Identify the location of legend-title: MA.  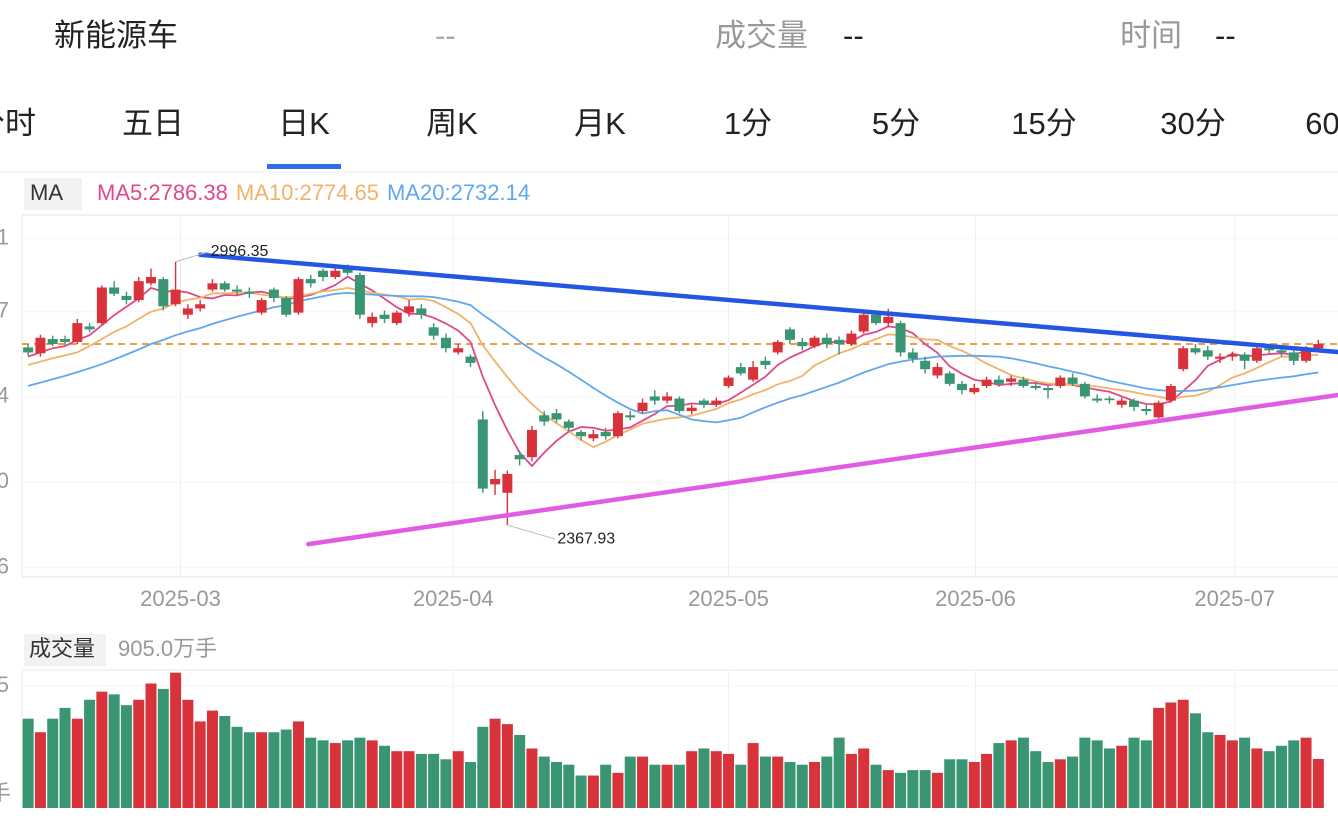
(46, 192).